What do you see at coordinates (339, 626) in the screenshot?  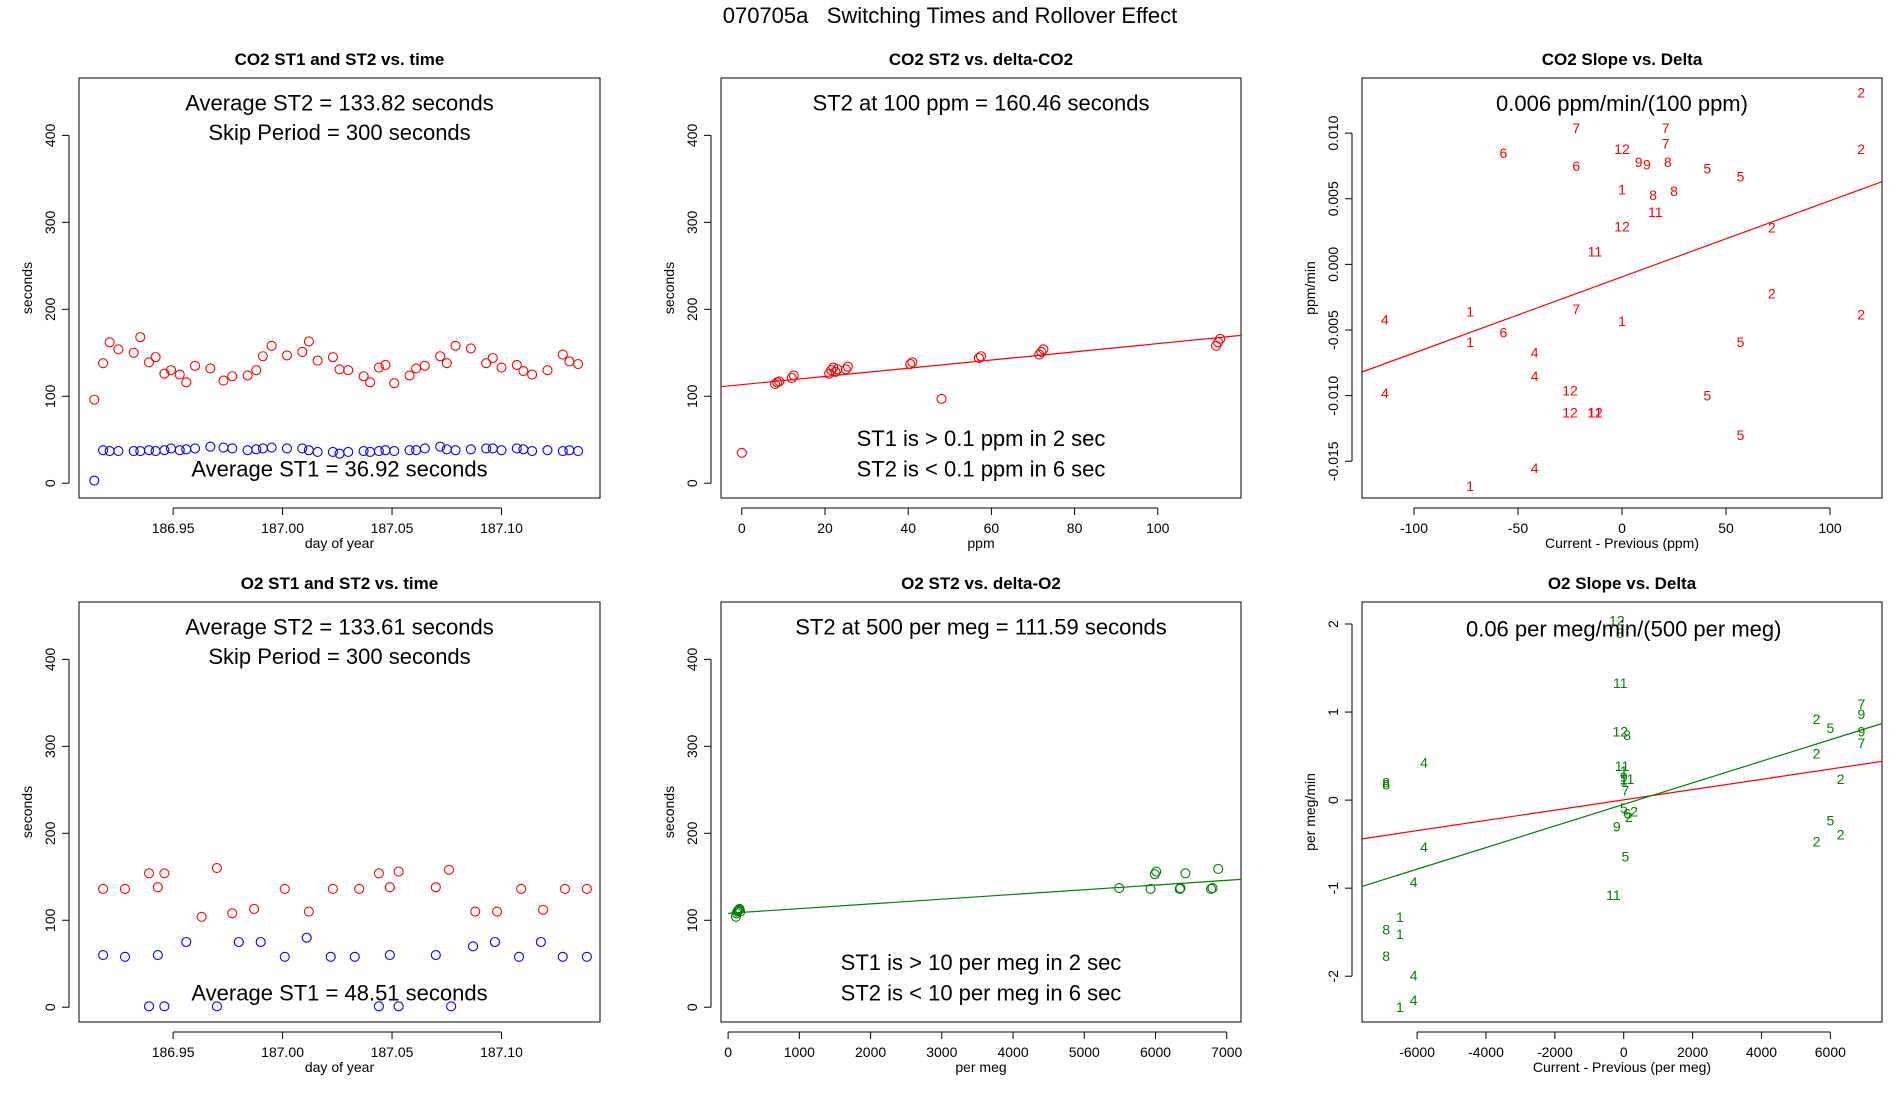 I see `annotation: Average ST2 = 133.61 seconds` at bounding box center [339, 626].